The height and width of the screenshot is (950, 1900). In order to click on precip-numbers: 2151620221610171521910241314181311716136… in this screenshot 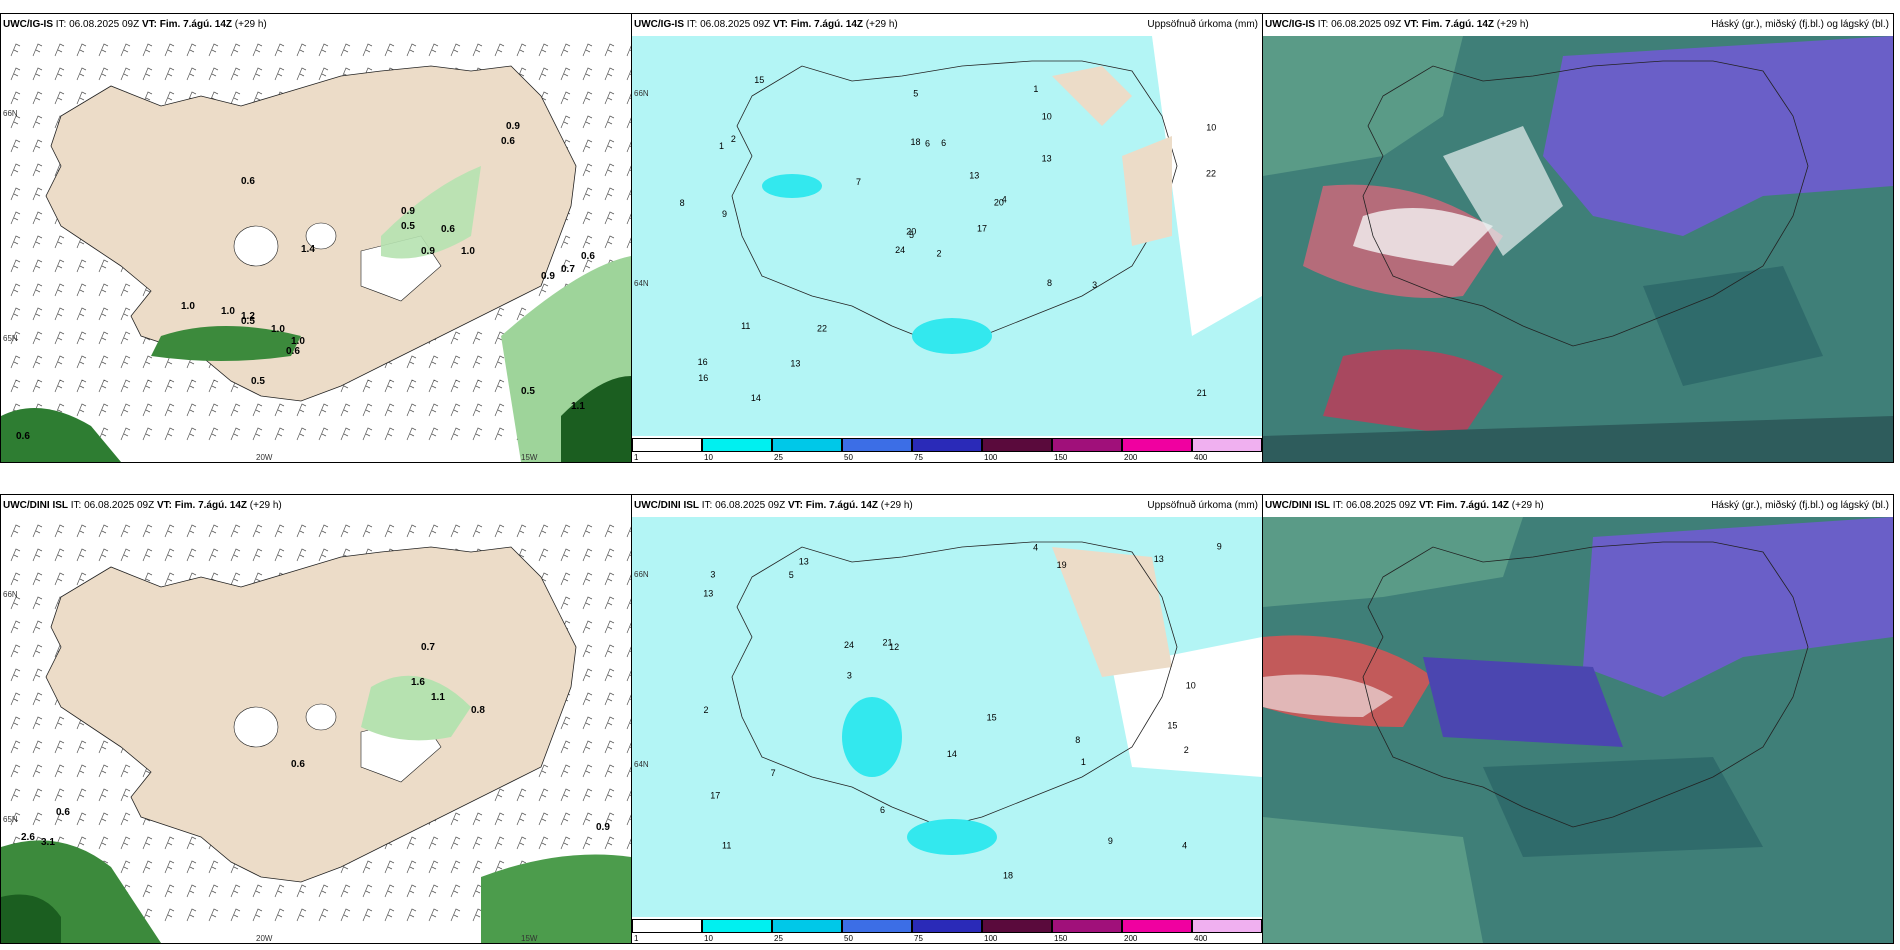, I will do `click(948, 239)`.